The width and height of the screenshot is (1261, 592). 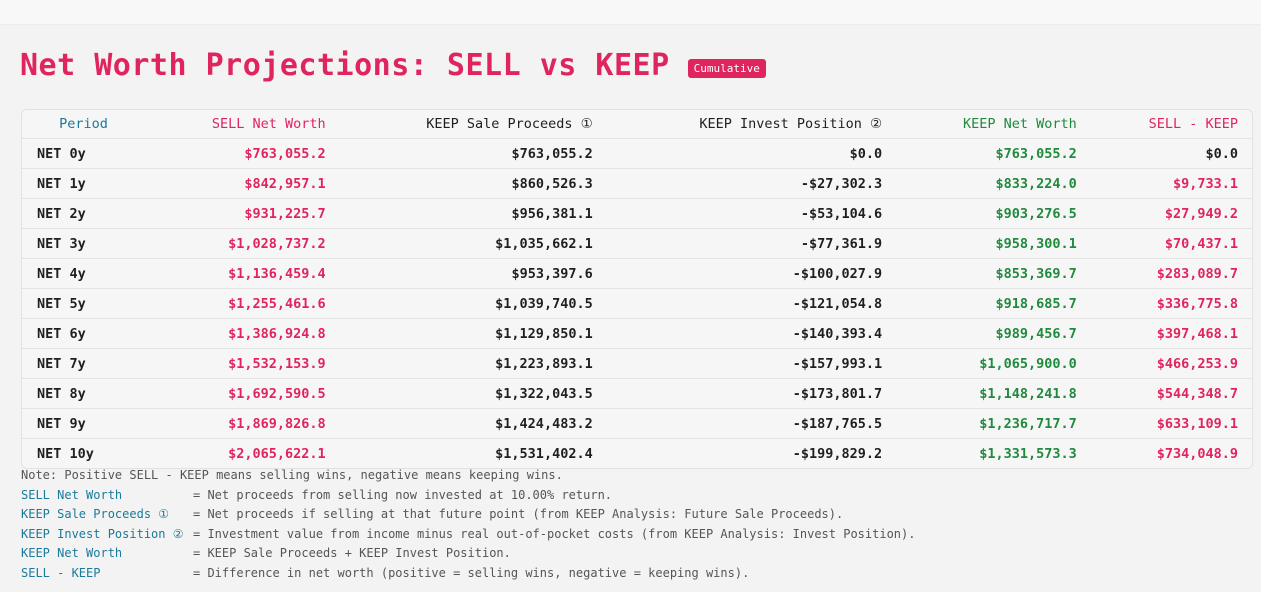 I want to click on cell-sell-minus-keep: $466,253.9, so click(x=1171, y=363).